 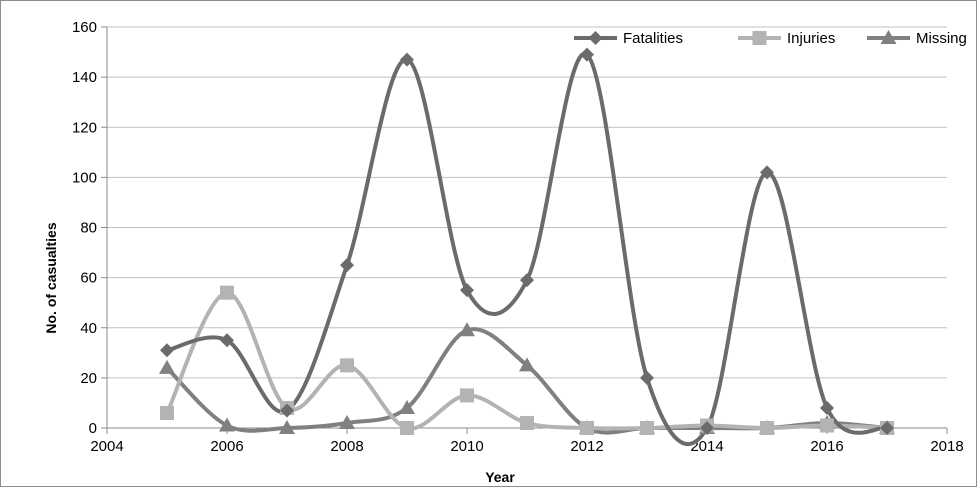 What do you see at coordinates (888, 37) in the screenshot?
I see `legend-missing-marker` at bounding box center [888, 37].